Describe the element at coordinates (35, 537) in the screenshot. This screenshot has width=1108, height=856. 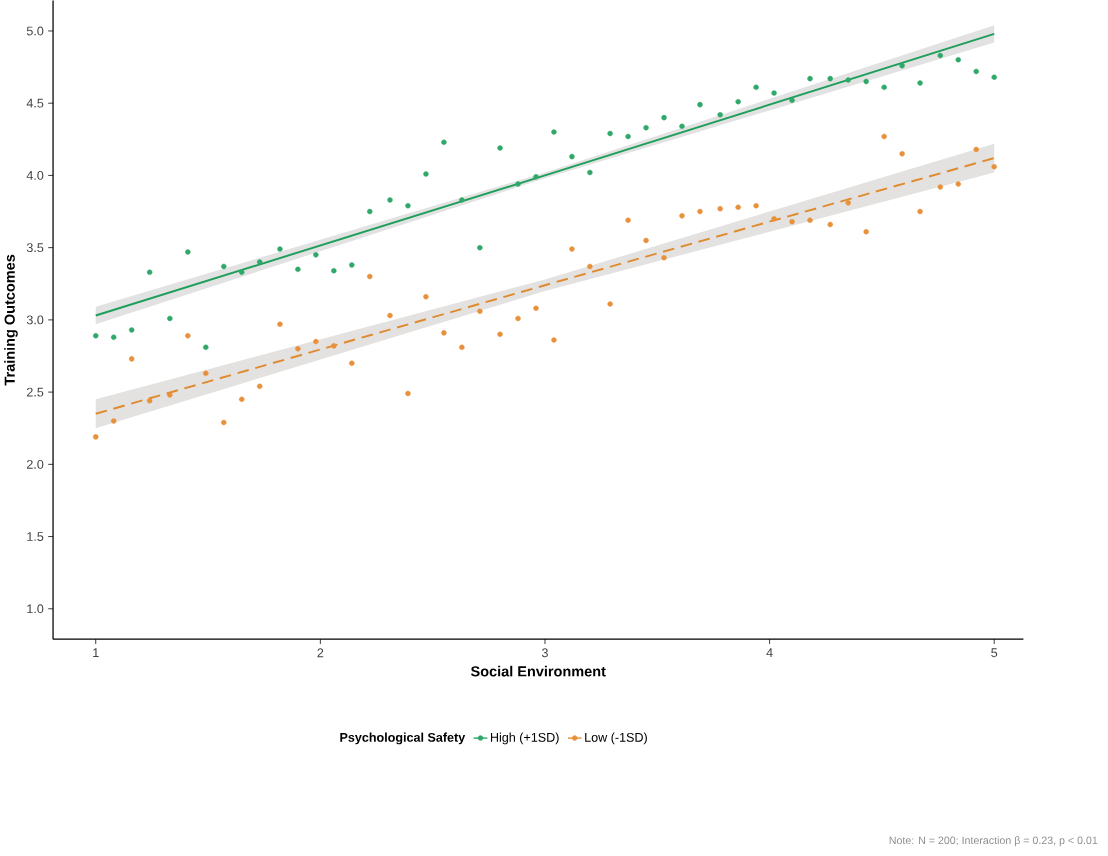
I see `y-tick-label: 1.5` at that location.